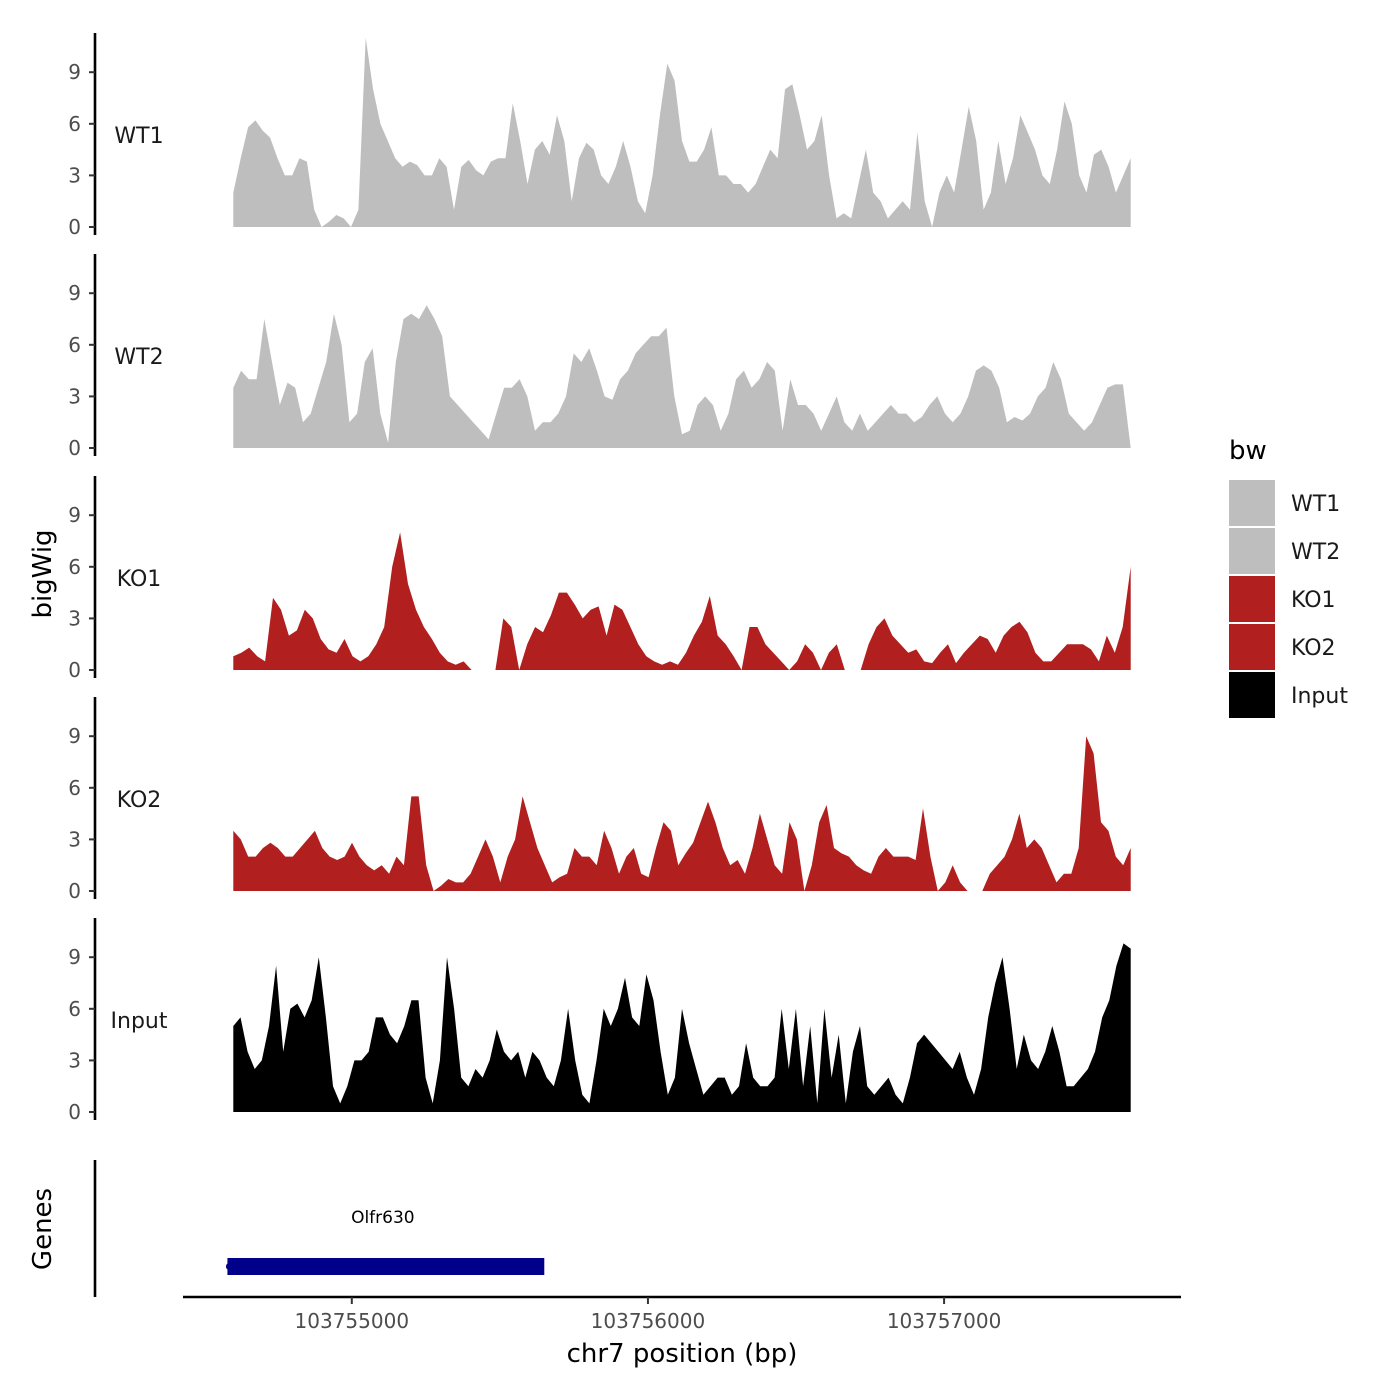 The image size is (1400, 1400). What do you see at coordinates (1319, 696) in the screenshot?
I see `legend-label-input: Input` at bounding box center [1319, 696].